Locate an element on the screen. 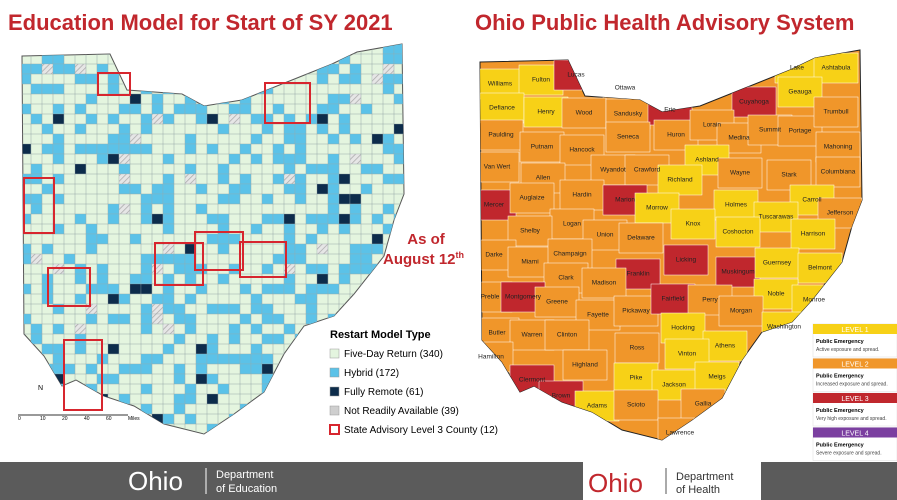  county-label: Gallia is located at coordinates (703, 404).